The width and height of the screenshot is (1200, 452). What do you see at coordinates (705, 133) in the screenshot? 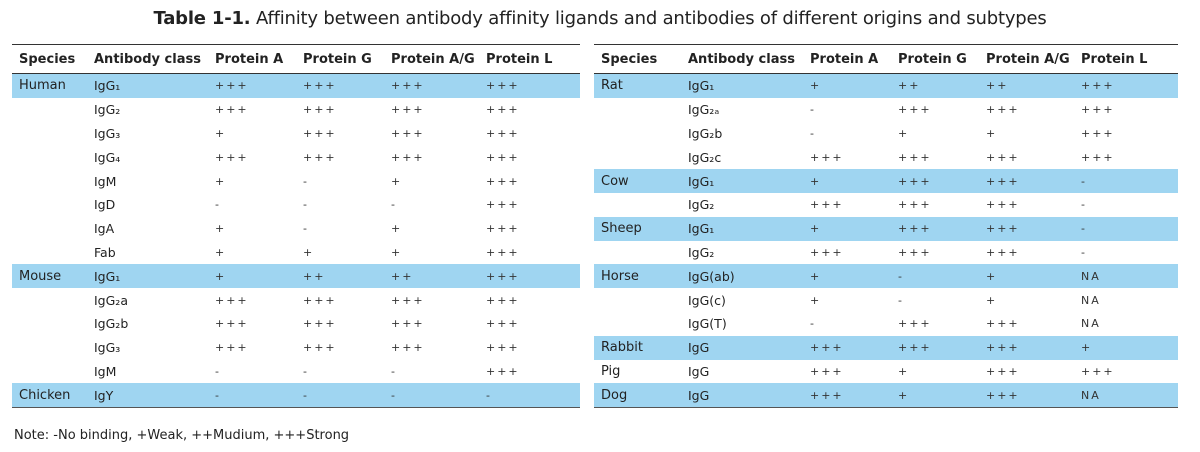
I see `antibody-class-cell: IgG₂b` at bounding box center [705, 133].